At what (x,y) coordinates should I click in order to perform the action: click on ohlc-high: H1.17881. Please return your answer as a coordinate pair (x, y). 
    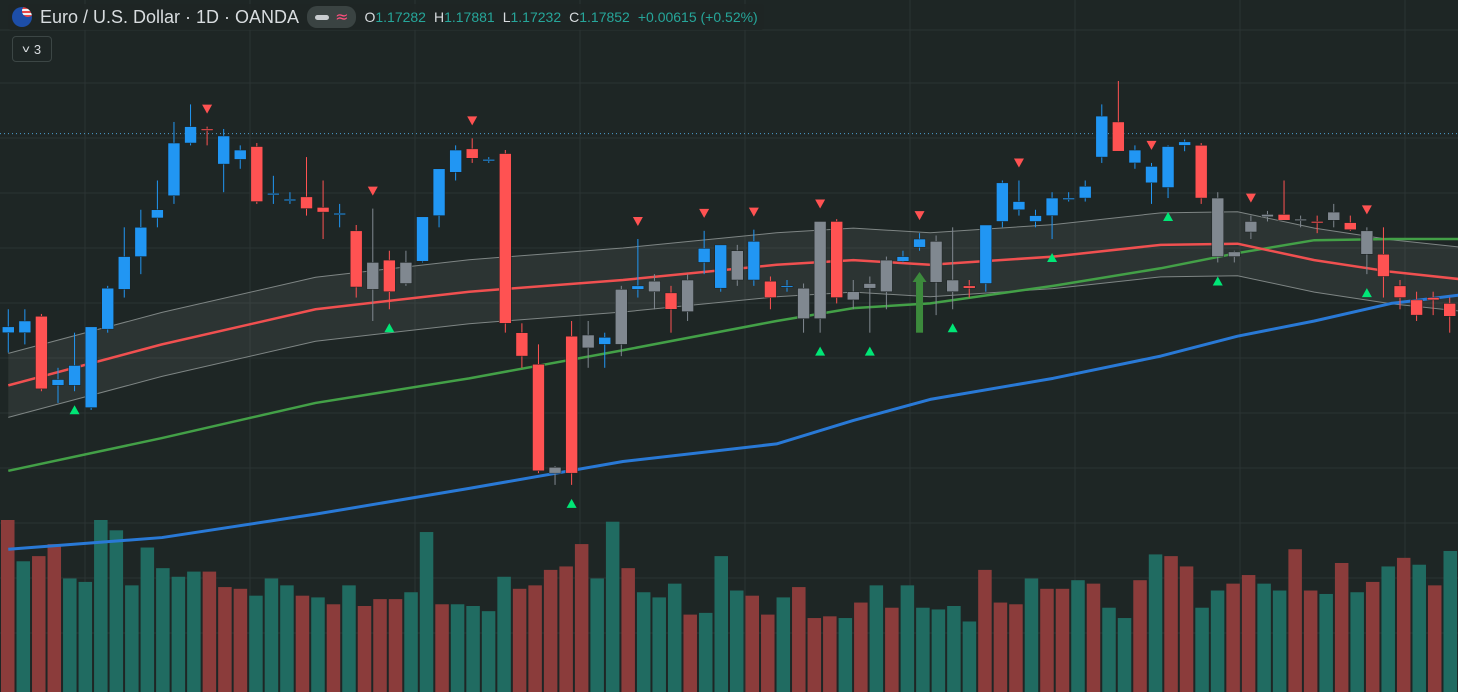
    Looking at the image, I should click on (464, 17).